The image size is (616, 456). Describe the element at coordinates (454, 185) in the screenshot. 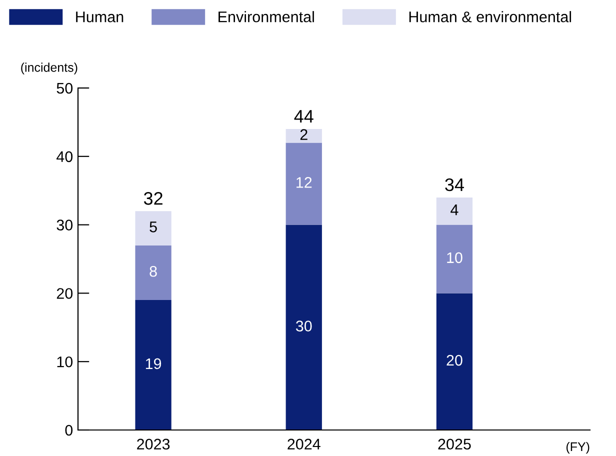

I see `total-label: 34` at that location.